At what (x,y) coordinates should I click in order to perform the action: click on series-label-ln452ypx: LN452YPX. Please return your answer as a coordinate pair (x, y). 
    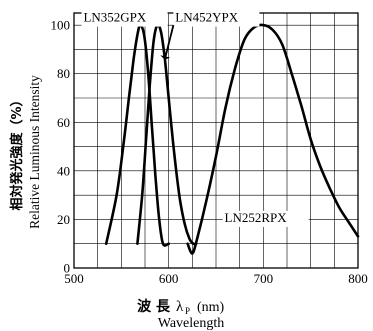
    Looking at the image, I should click on (206, 17).